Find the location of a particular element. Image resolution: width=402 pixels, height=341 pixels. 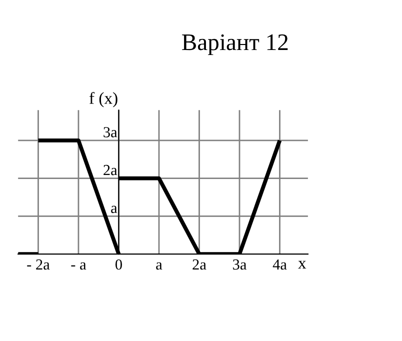

y-tick-label: a is located at coordinates (114, 210).